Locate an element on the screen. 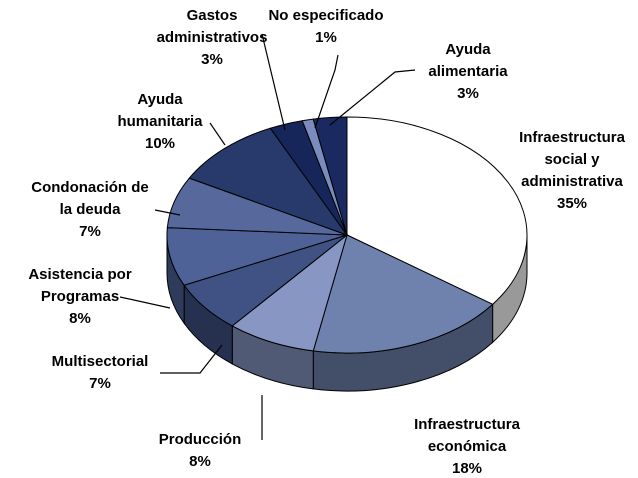  slice-label: Condonación de is located at coordinates (90, 187).